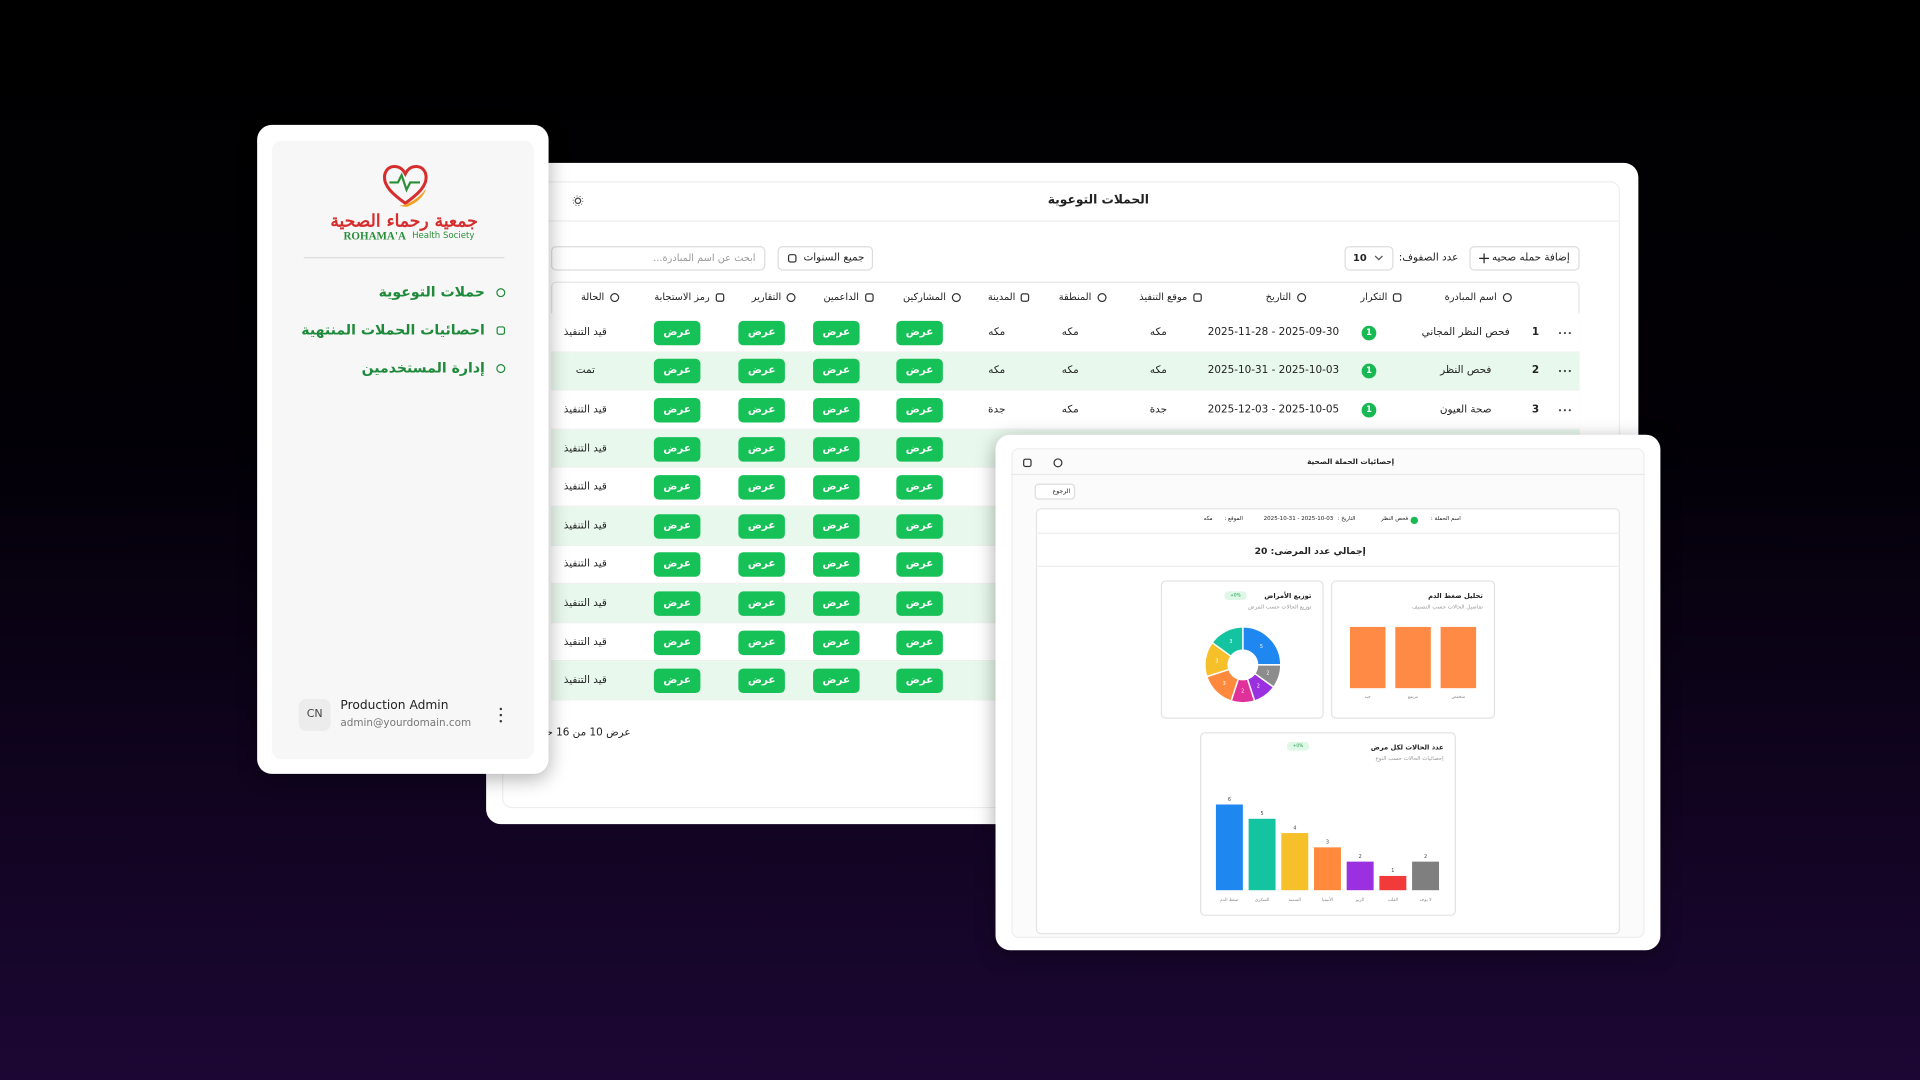  I want to click on column-header: المشاركين, so click(924, 297).